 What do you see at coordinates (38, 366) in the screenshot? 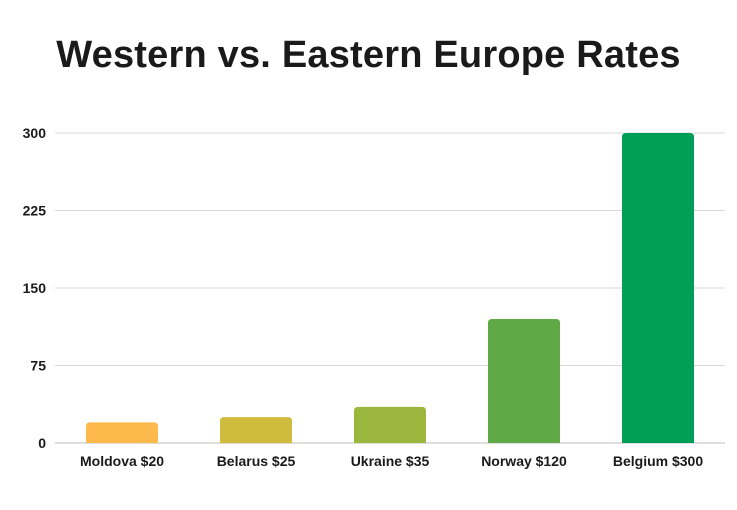
I see `y-tick-label: 75` at bounding box center [38, 366].